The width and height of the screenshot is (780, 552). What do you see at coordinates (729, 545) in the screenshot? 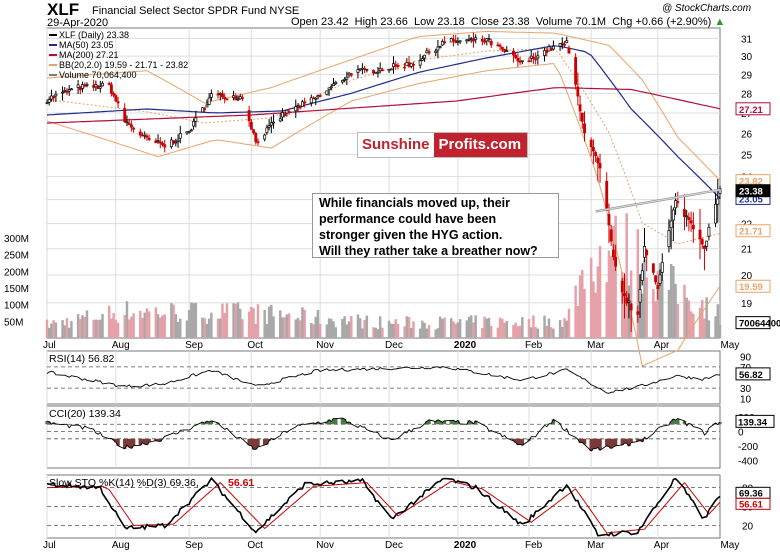
I see `x-tick-label: May` at bounding box center [729, 545].